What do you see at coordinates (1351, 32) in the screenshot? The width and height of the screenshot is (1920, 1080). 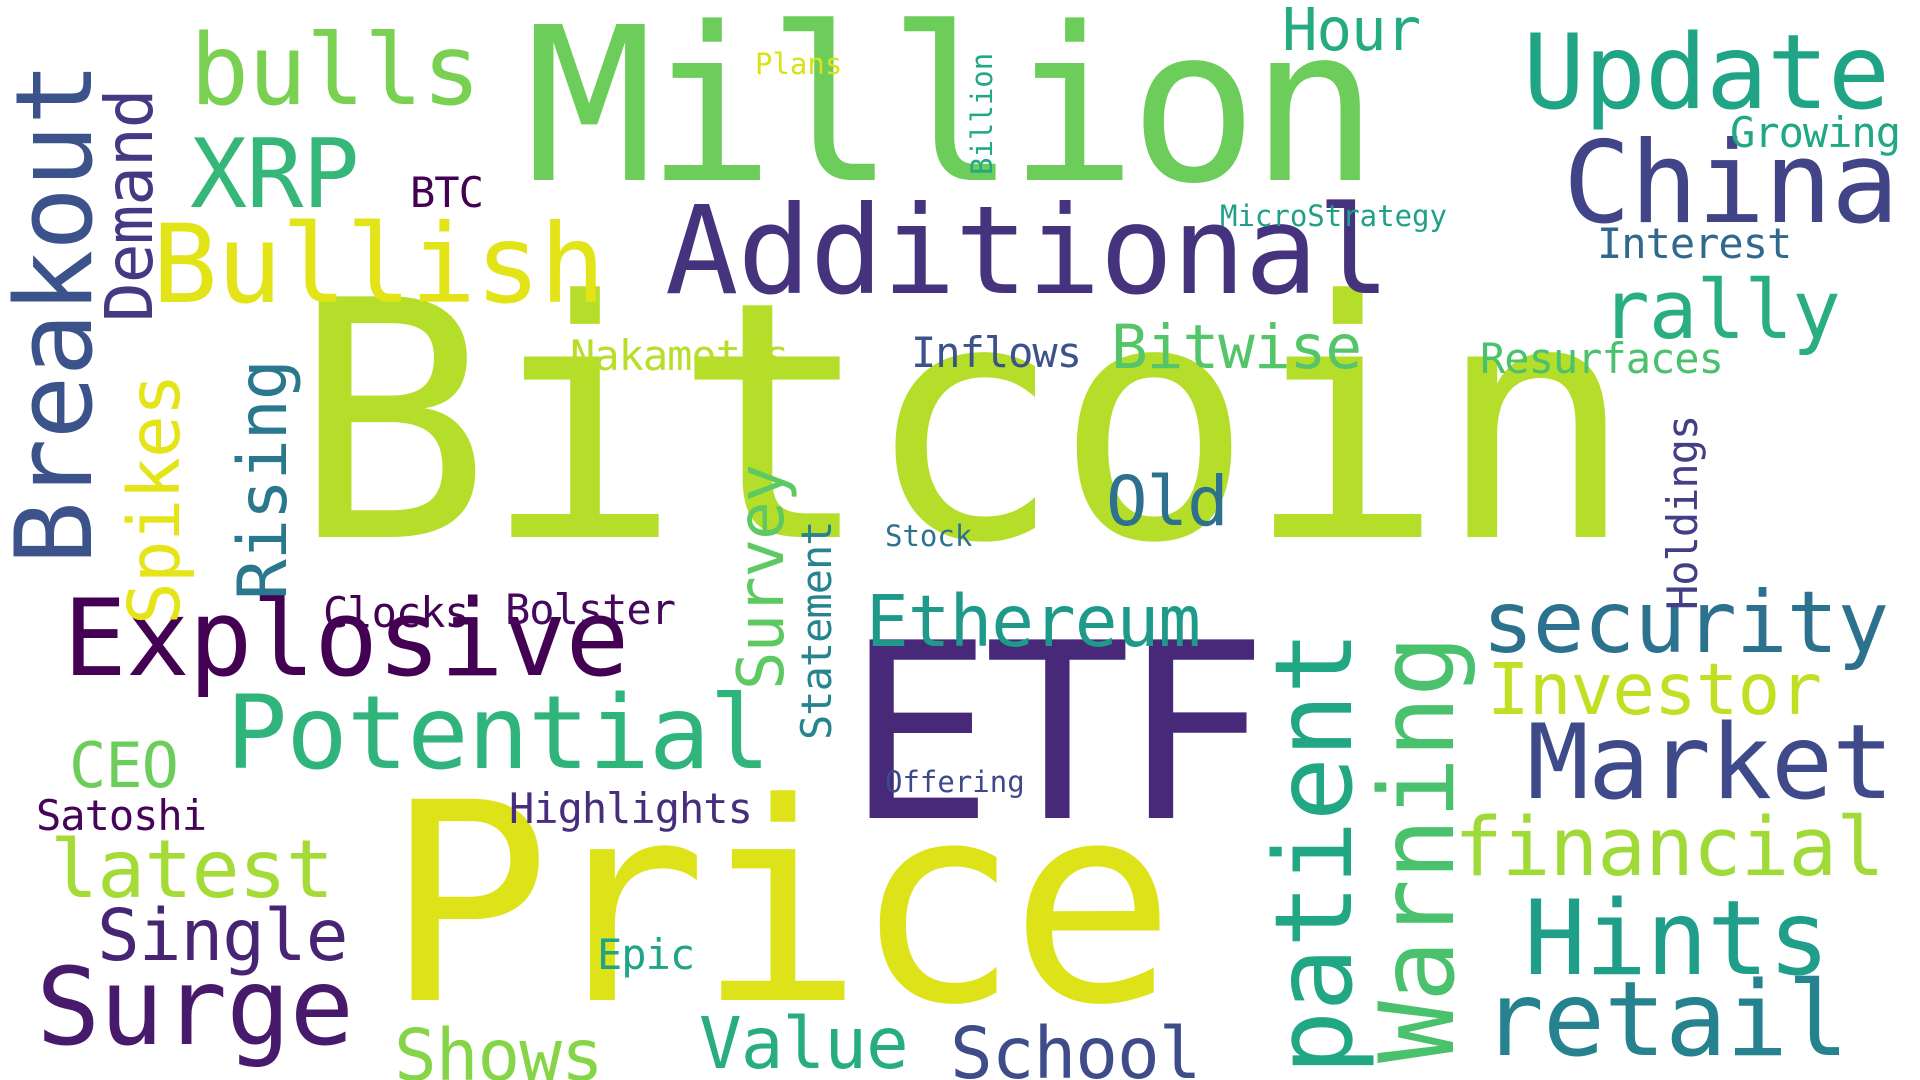 I see `word: Hour` at bounding box center [1351, 32].